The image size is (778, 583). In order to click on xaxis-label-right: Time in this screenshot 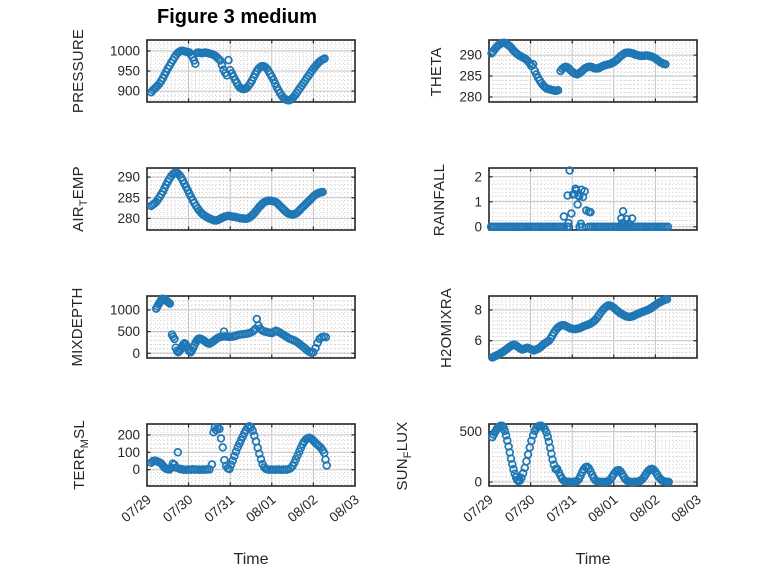, I will do `click(593, 559)`.